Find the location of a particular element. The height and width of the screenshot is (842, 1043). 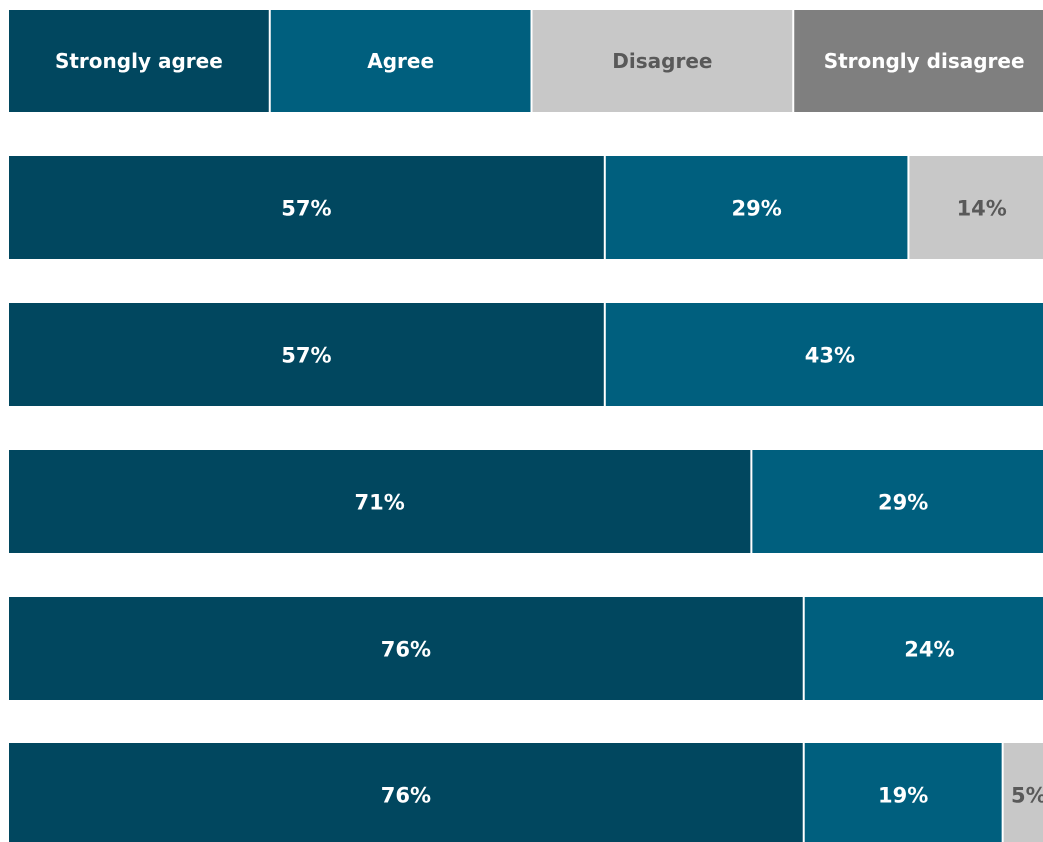

data-label: 71% is located at coordinates (380, 503).